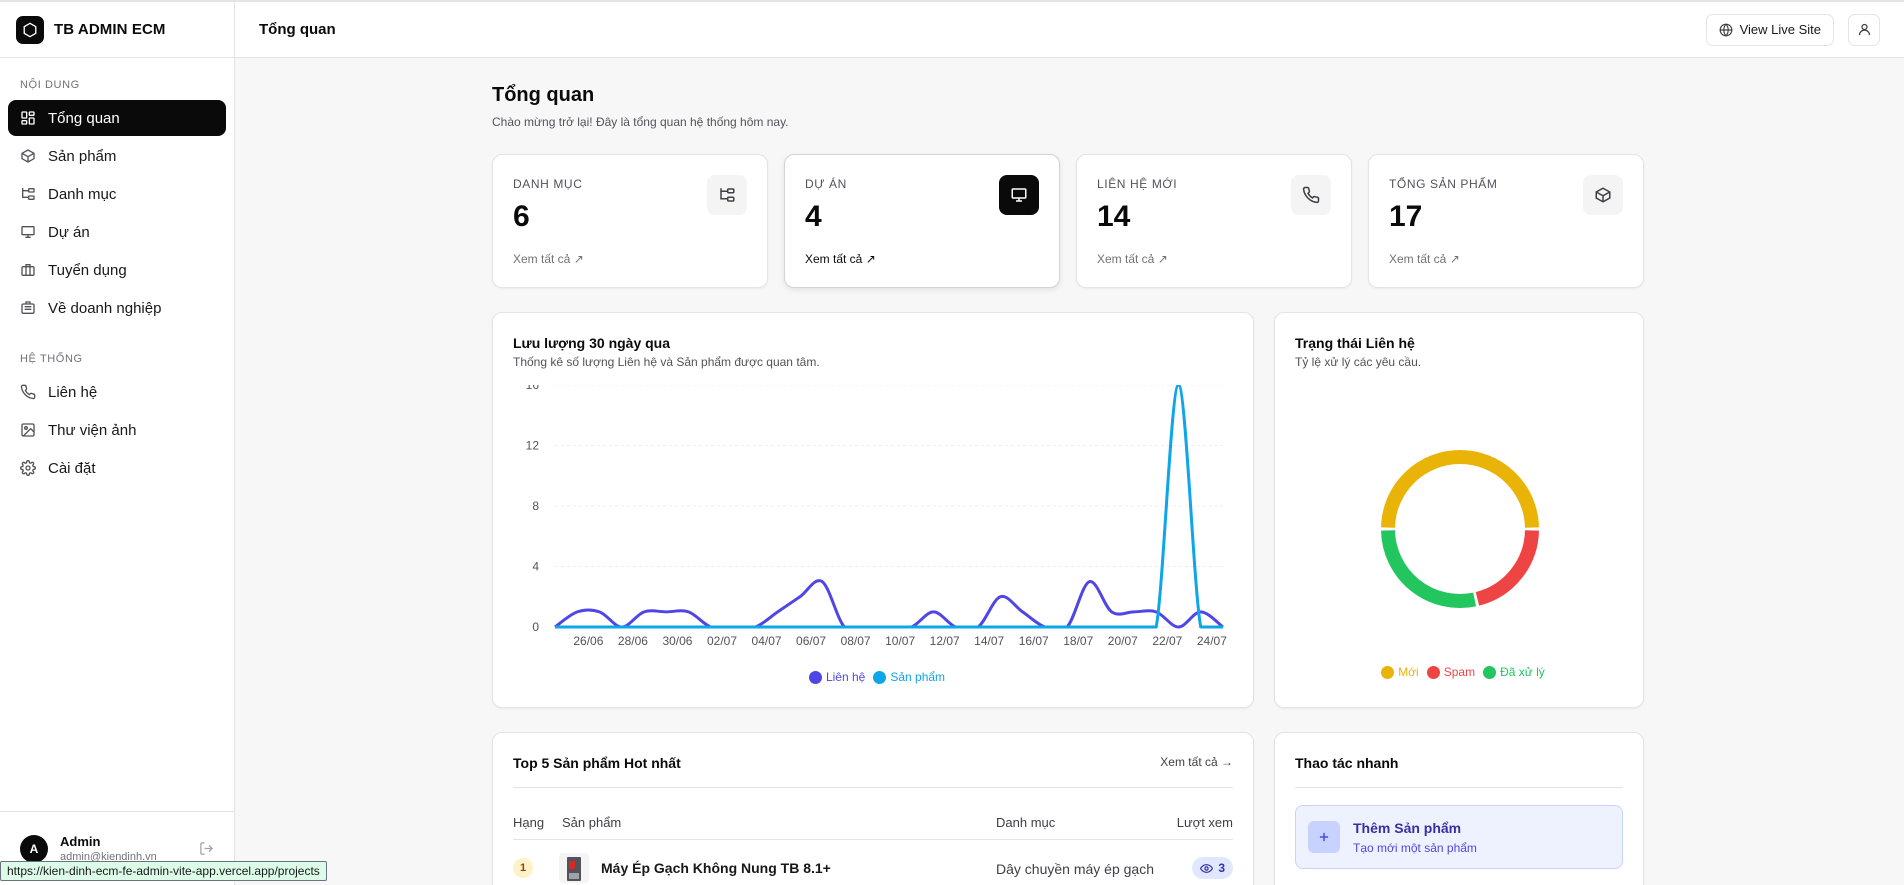 This screenshot has width=1904, height=885. What do you see at coordinates (1408, 672) in the screenshot?
I see `legend-label-new: Mới` at bounding box center [1408, 672].